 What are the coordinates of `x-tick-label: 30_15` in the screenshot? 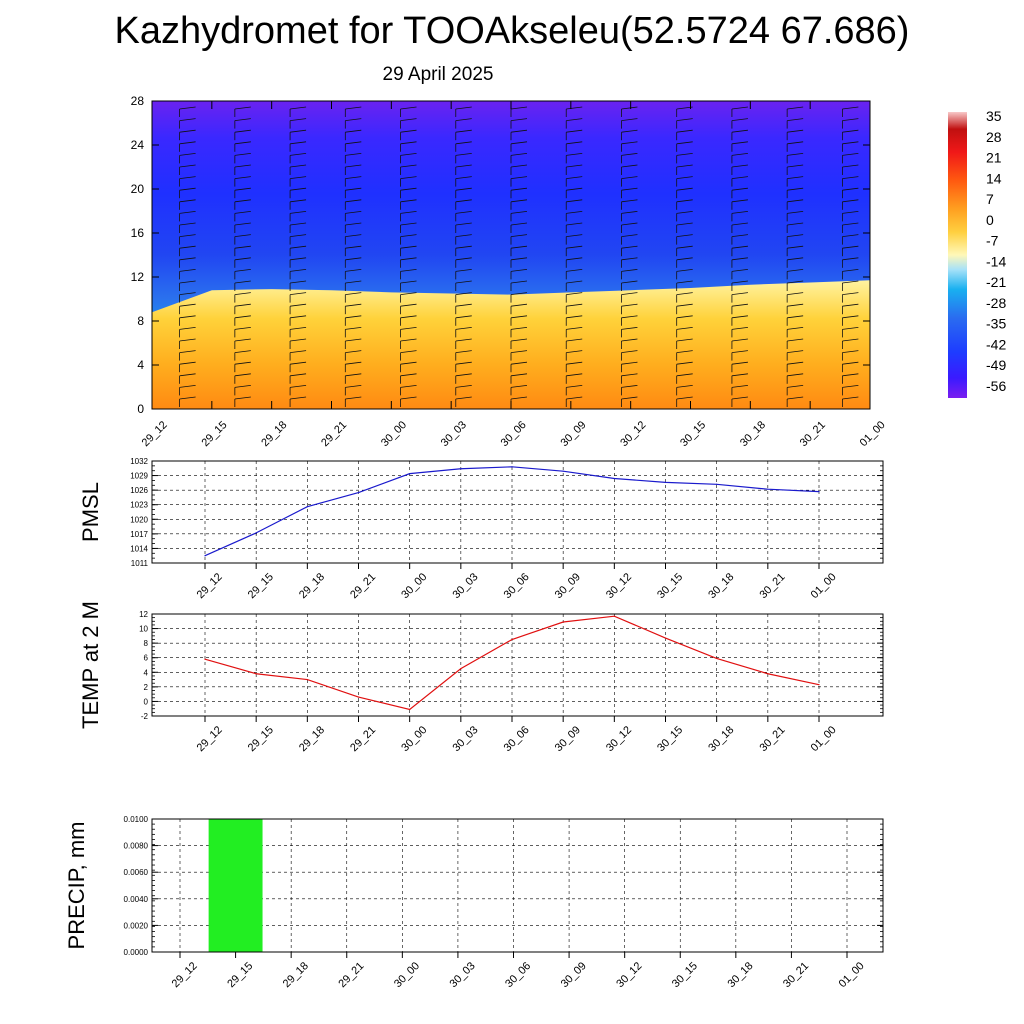 It's located at (670, 586).